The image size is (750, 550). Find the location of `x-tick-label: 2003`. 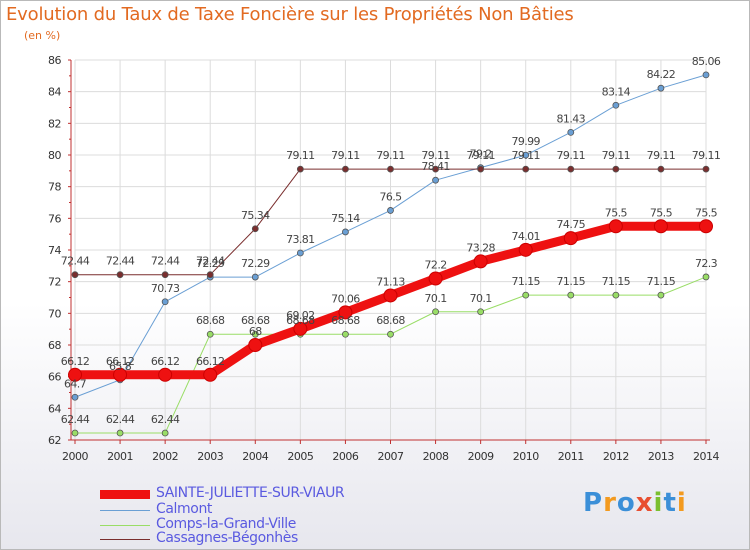

x-tick-label: 2003 is located at coordinates (210, 456).